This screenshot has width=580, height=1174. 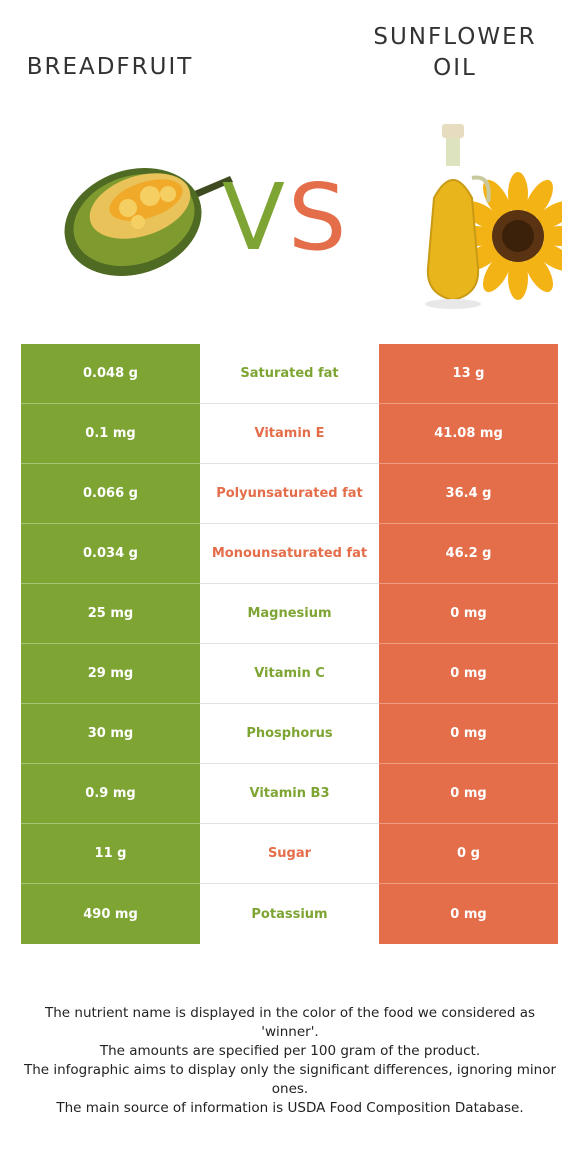 I want to click on table-row: 490 mg Potassium 0 mg, so click(x=289, y=914).